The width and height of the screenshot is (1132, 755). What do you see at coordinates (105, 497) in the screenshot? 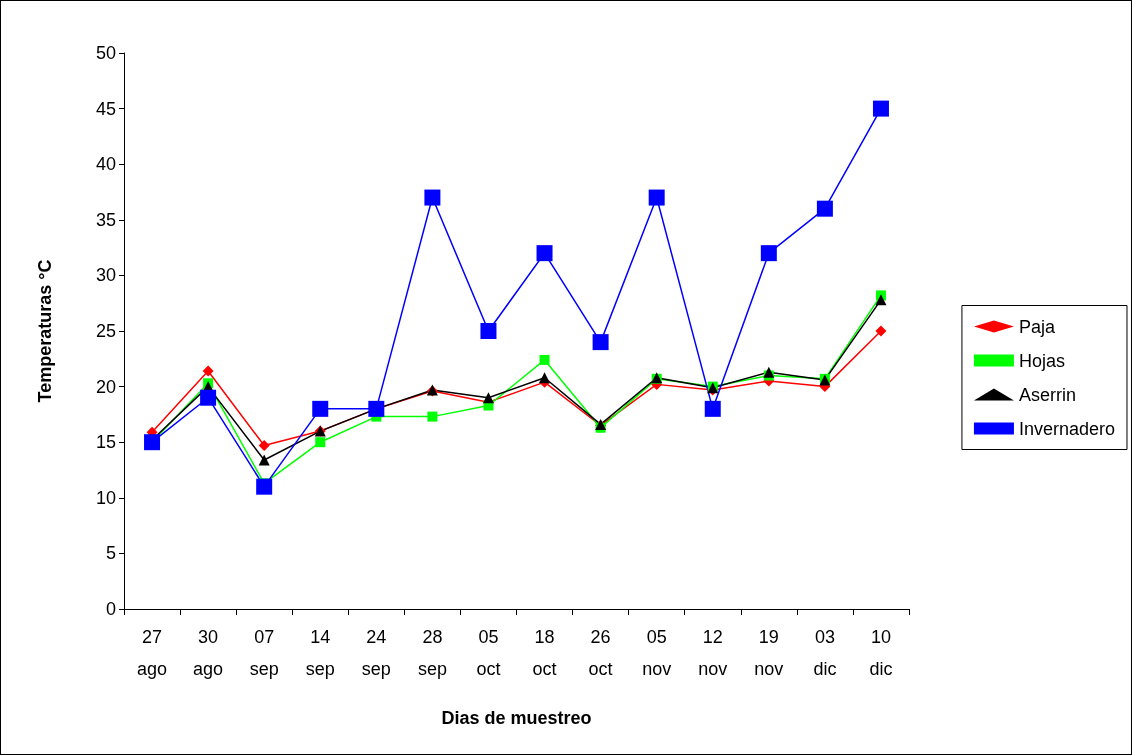
I see `y-tick-label: 10` at bounding box center [105, 497].